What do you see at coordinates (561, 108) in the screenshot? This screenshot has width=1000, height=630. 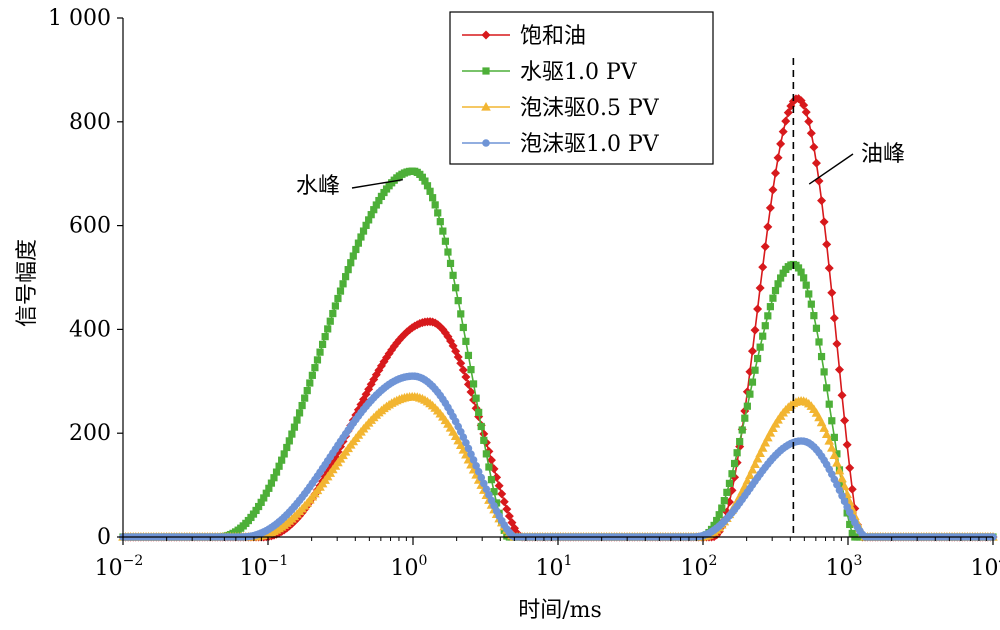 I see `legend-item-3: 泡沫驱0.5 PV` at bounding box center [561, 108].